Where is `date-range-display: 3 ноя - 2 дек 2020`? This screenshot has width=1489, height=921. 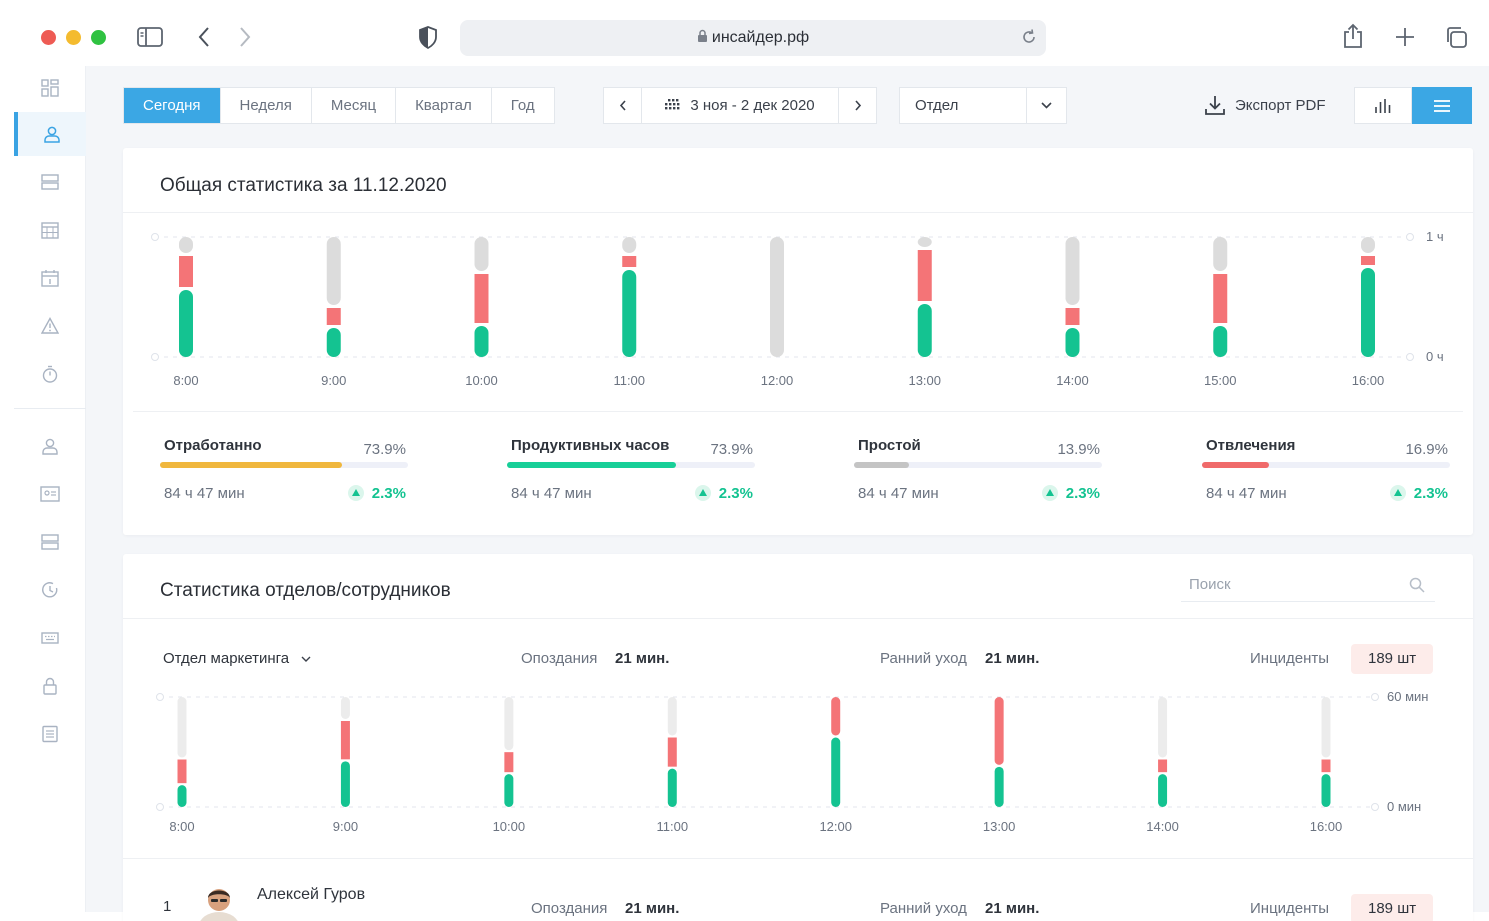 date-range-display: 3 ноя - 2 дек 2020 is located at coordinates (740, 105).